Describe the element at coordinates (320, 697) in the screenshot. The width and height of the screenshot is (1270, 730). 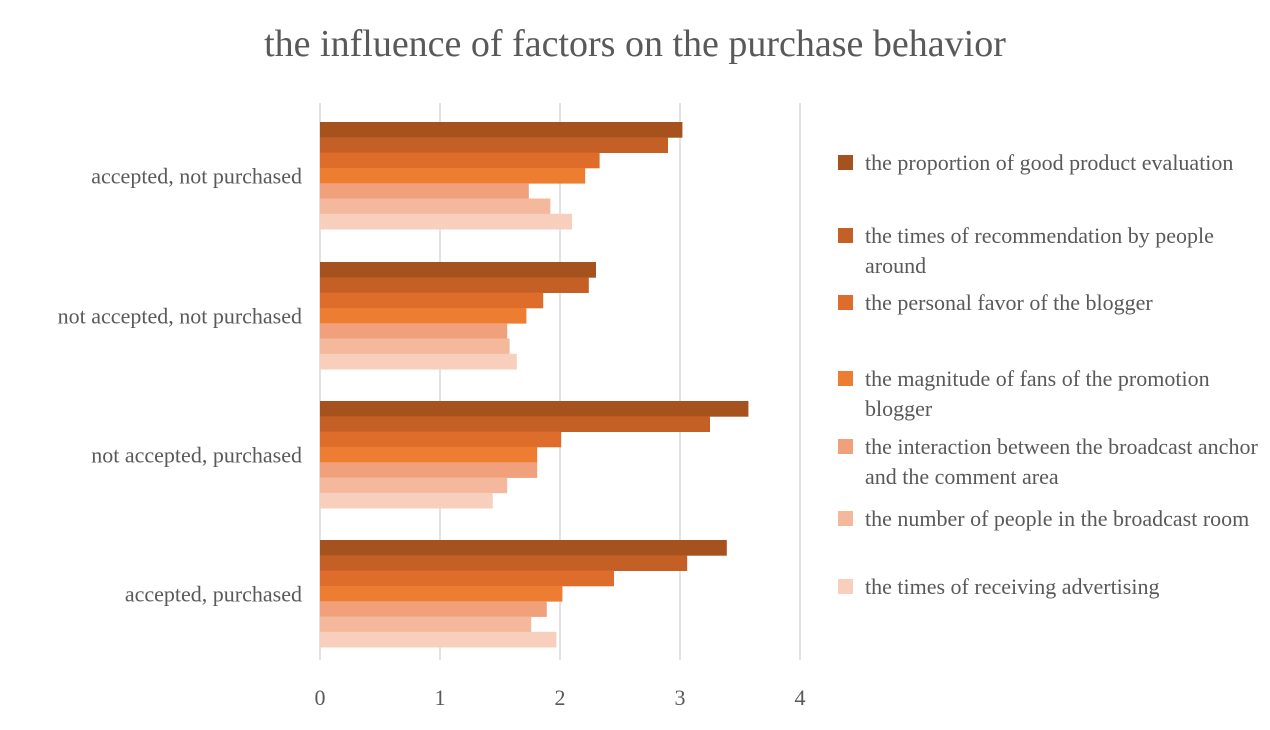
I see `x-tick-label: 0` at that location.